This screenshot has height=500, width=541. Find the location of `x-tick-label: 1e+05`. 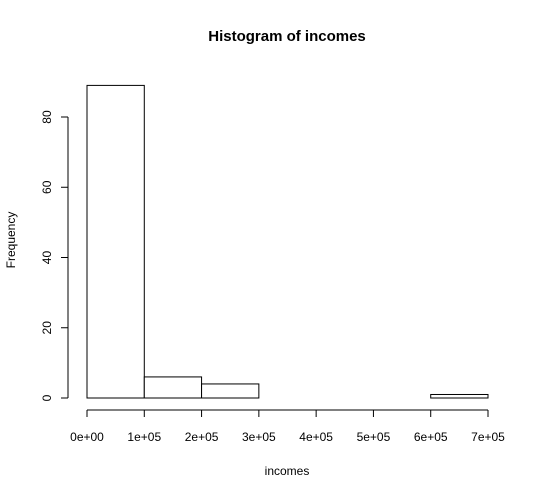

x-tick-label: 1e+05 is located at coordinates (144, 437).